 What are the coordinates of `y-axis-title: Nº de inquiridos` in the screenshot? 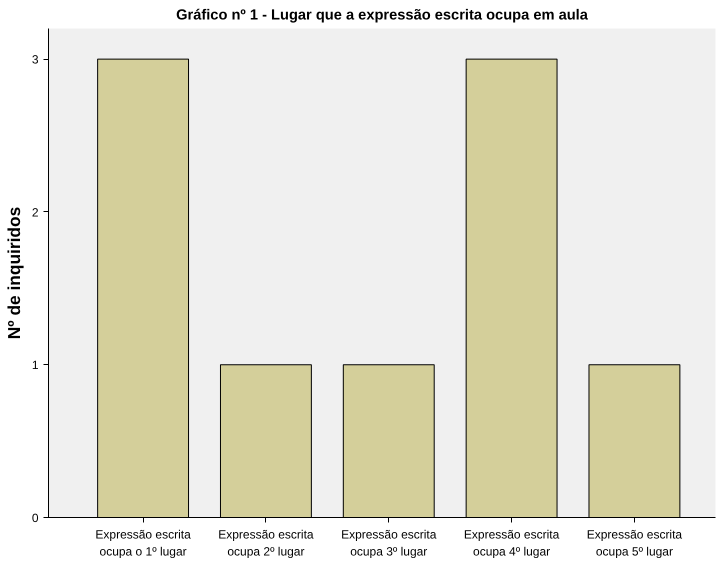 It's located at (14, 273).